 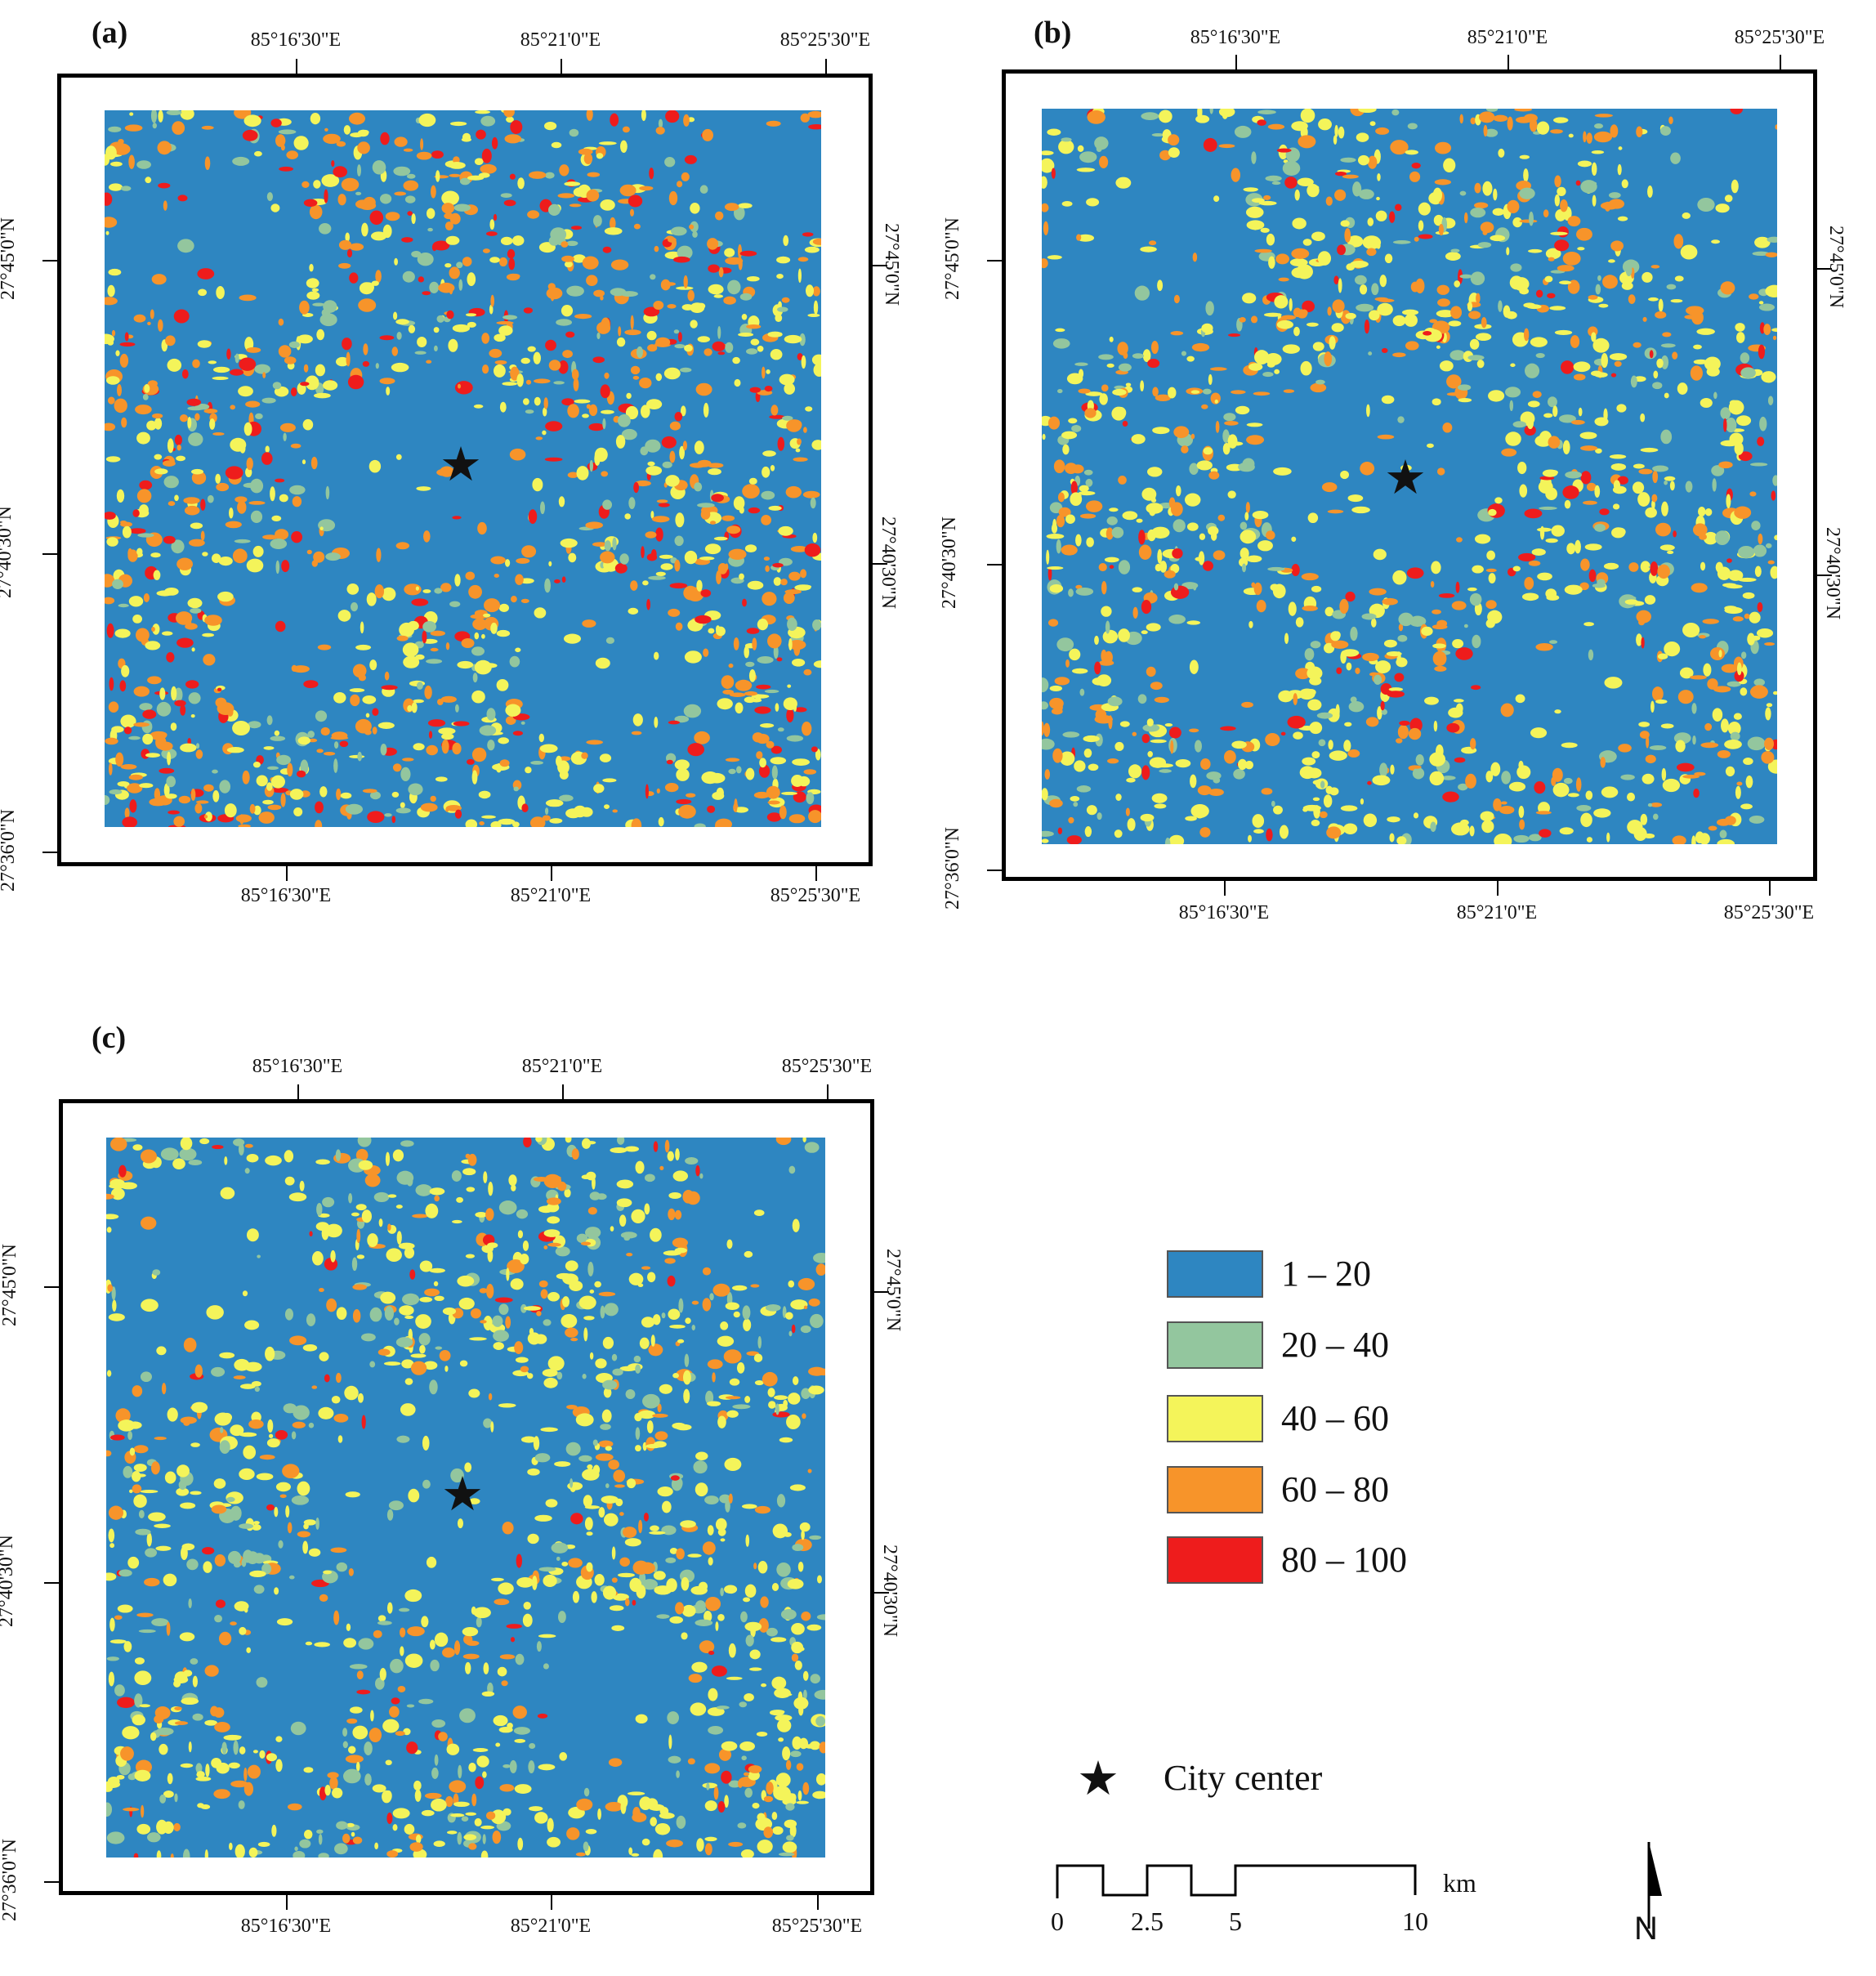 What do you see at coordinates (816, 874) in the screenshot?
I see `tick` at bounding box center [816, 874].